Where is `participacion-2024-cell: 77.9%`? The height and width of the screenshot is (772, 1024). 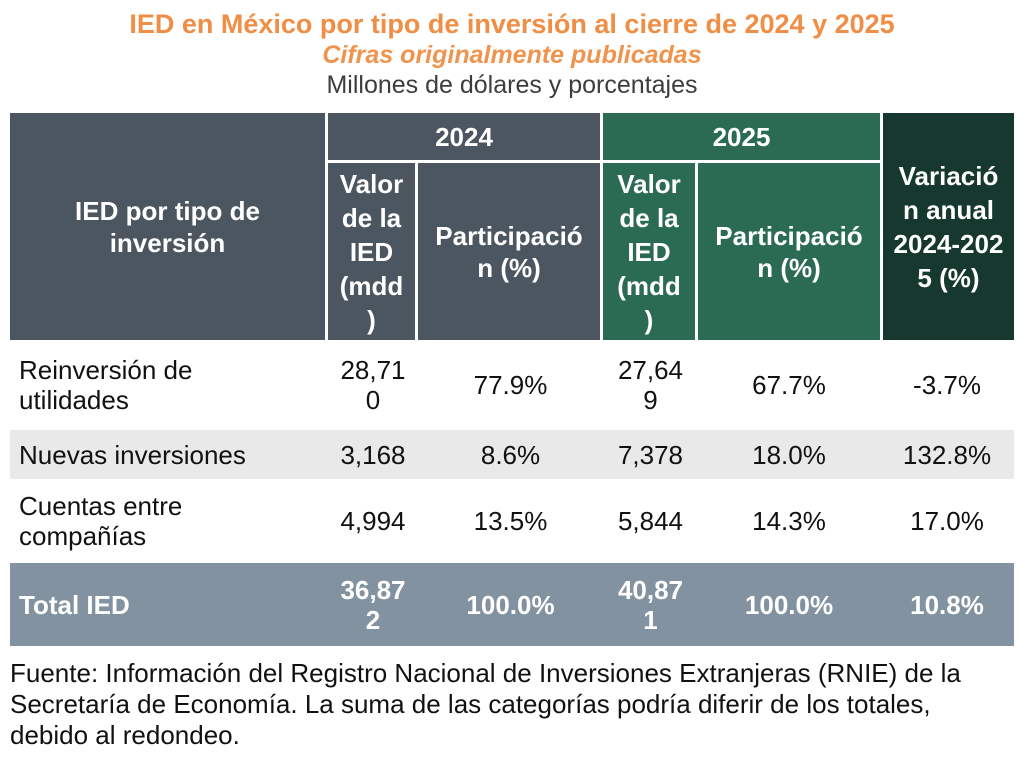
participacion-2024-cell: 77.9% is located at coordinates (510, 385).